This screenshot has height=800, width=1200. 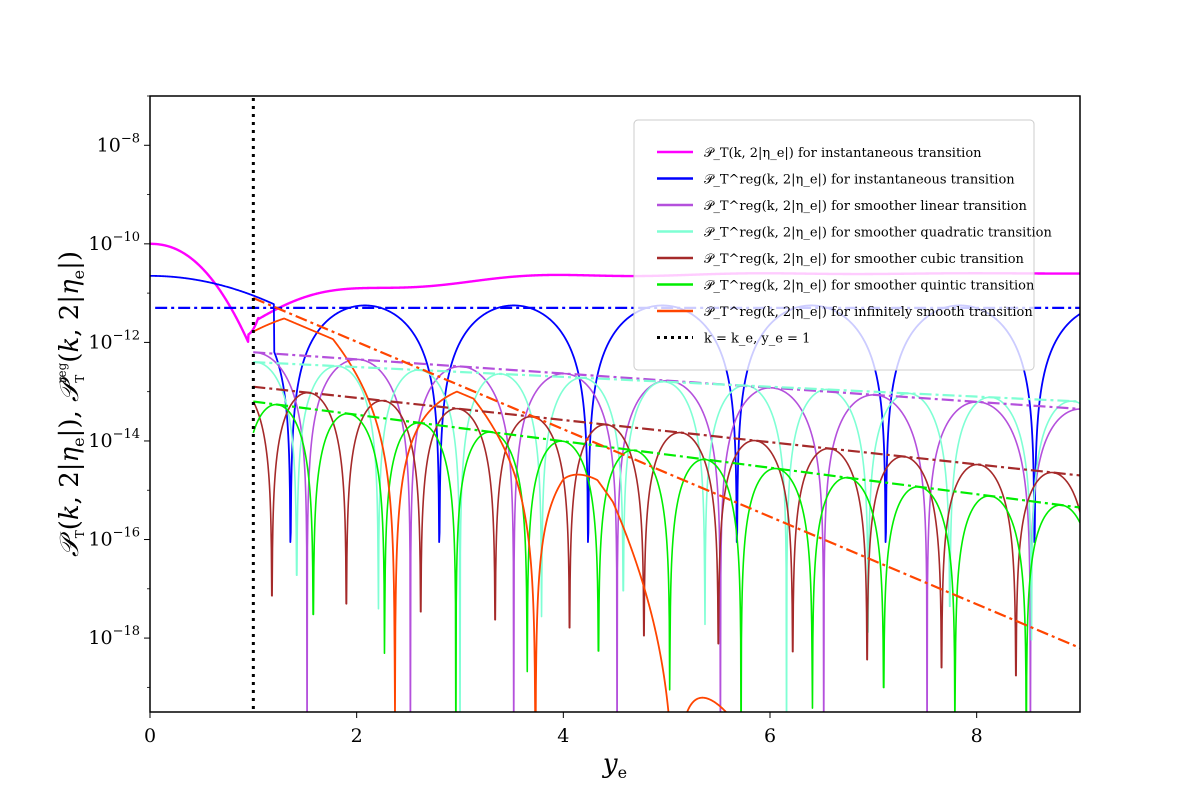 What do you see at coordinates (114, 242) in the screenshot?
I see `y-tick-label: 10−10` at bounding box center [114, 242].